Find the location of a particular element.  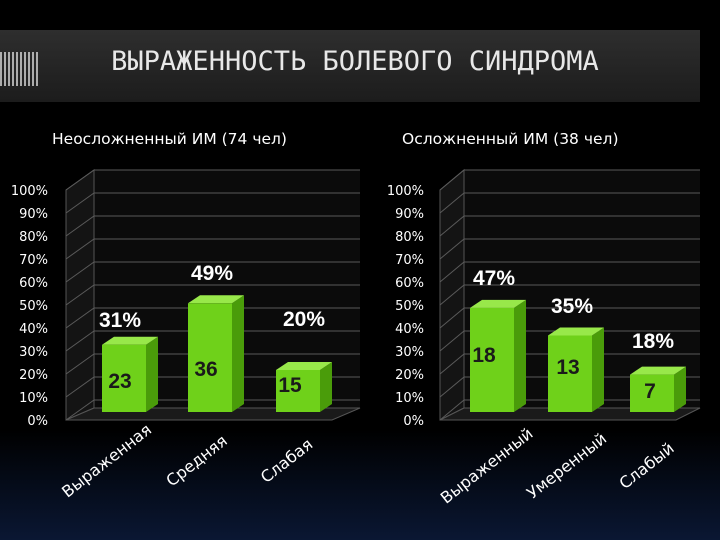

decorative-stripes is located at coordinates (20, 69).